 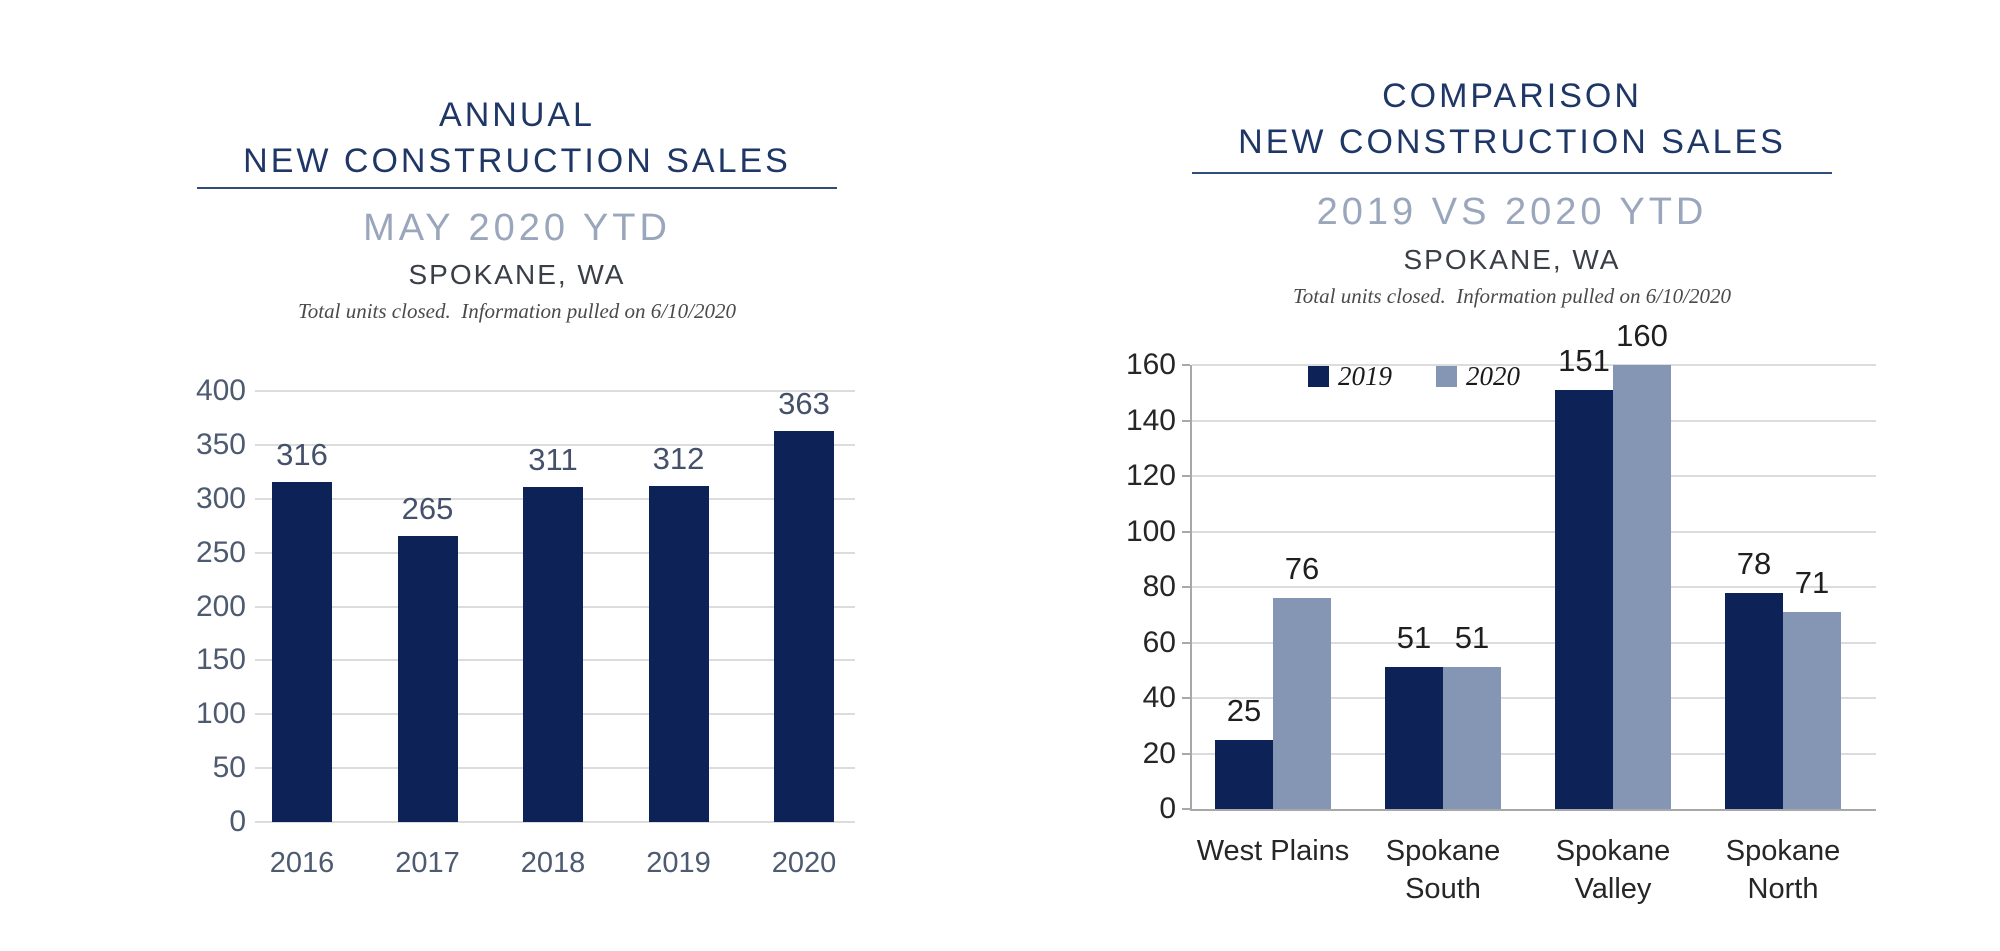 What do you see at coordinates (1443, 870) in the screenshot?
I see `x-label-spokane-south: Spokane South` at bounding box center [1443, 870].